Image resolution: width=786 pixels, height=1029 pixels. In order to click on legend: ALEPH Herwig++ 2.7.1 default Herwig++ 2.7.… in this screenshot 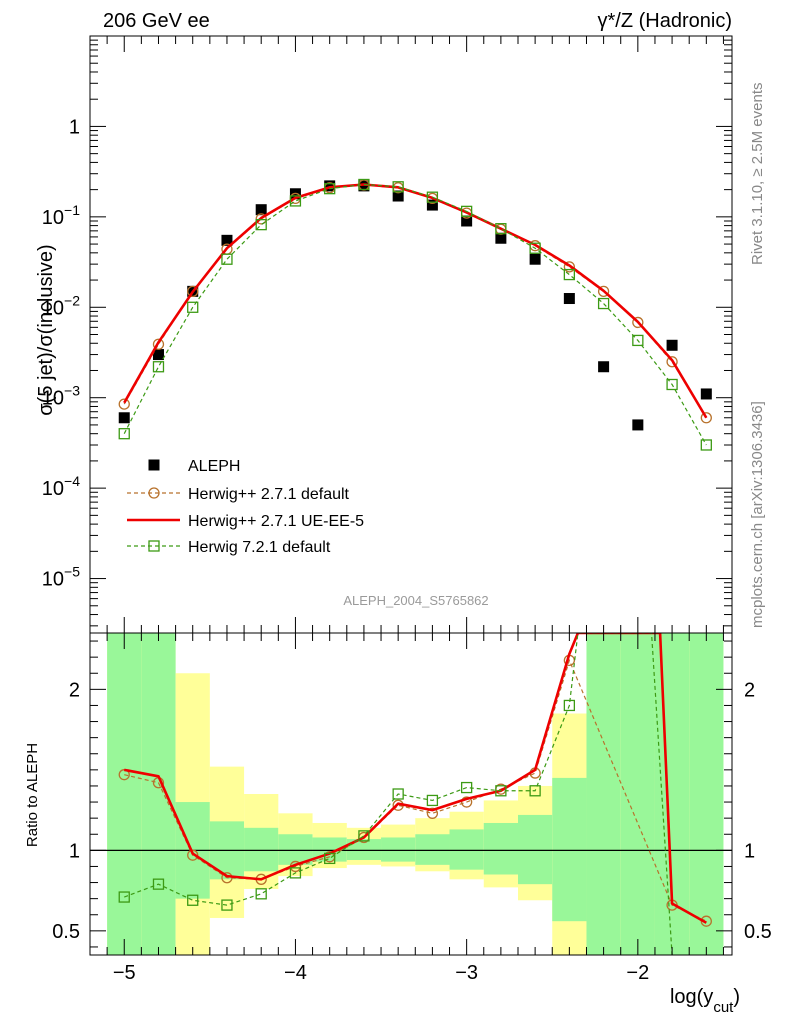, I will do `click(245, 507)`.